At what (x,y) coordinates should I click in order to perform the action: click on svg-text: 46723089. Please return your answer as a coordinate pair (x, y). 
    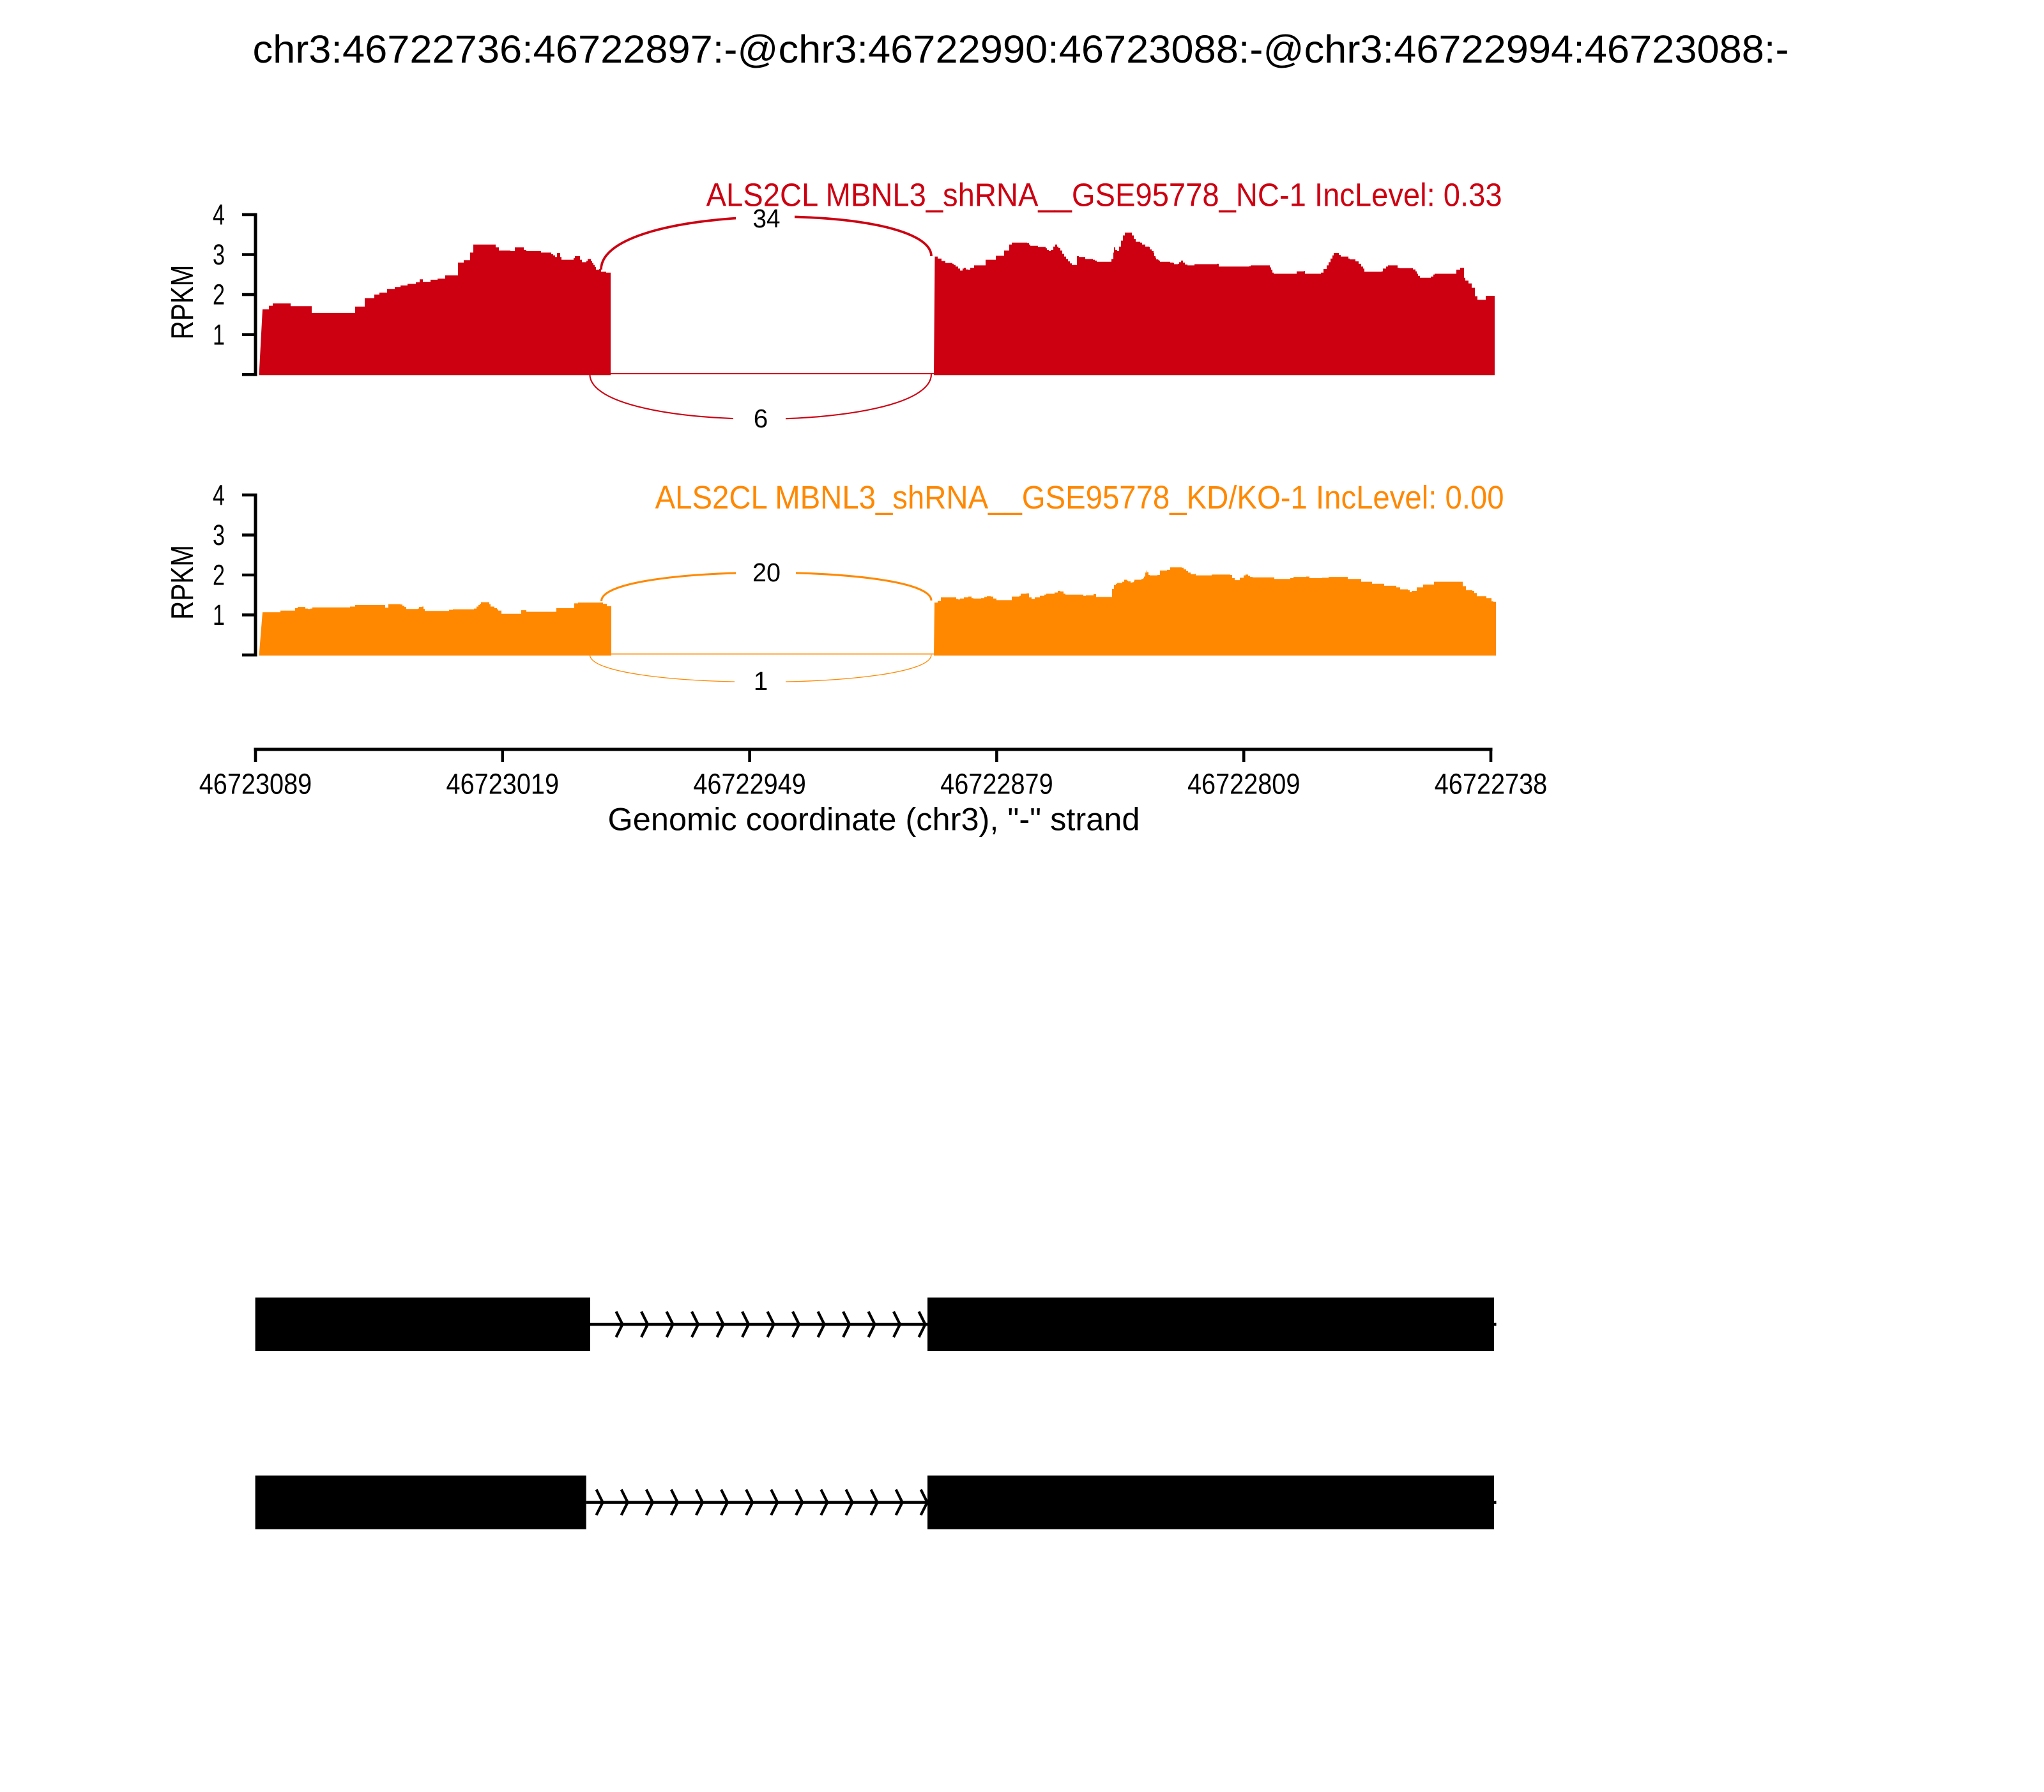
    Looking at the image, I should click on (256, 784).